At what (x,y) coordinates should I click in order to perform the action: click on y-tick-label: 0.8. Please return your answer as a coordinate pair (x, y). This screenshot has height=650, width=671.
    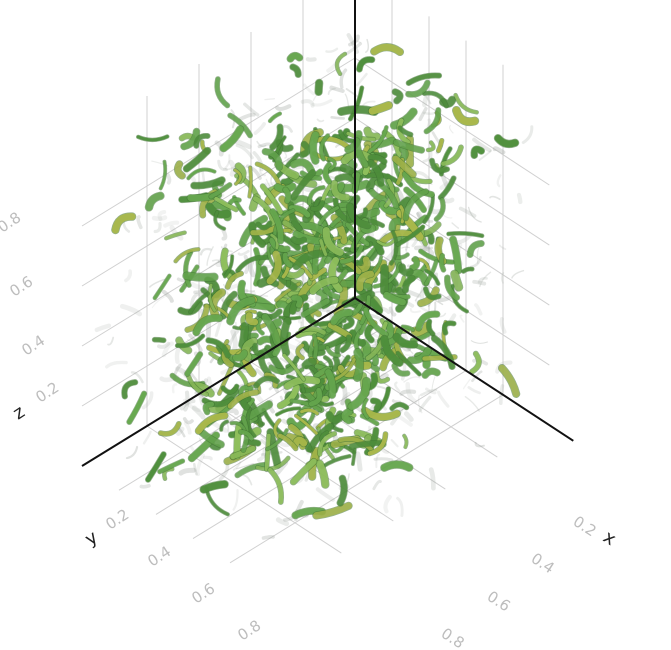
    Looking at the image, I should click on (249, 630).